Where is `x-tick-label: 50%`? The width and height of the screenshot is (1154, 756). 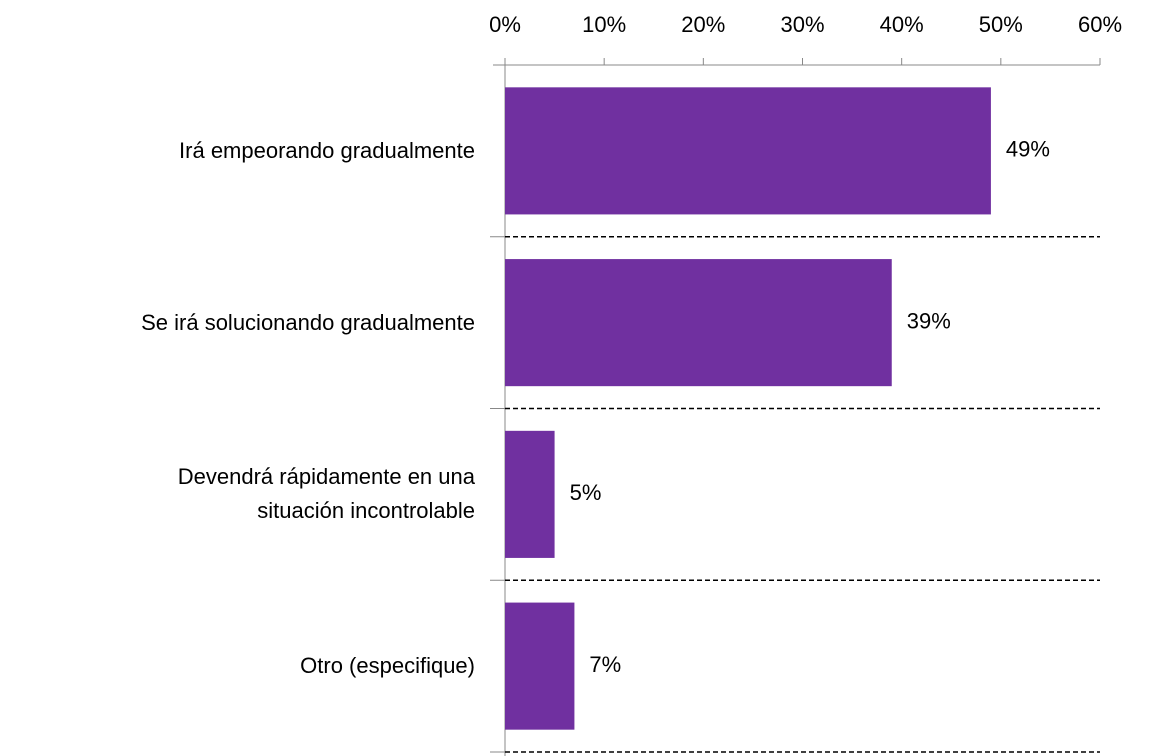 x-tick-label: 50% is located at coordinates (1001, 24).